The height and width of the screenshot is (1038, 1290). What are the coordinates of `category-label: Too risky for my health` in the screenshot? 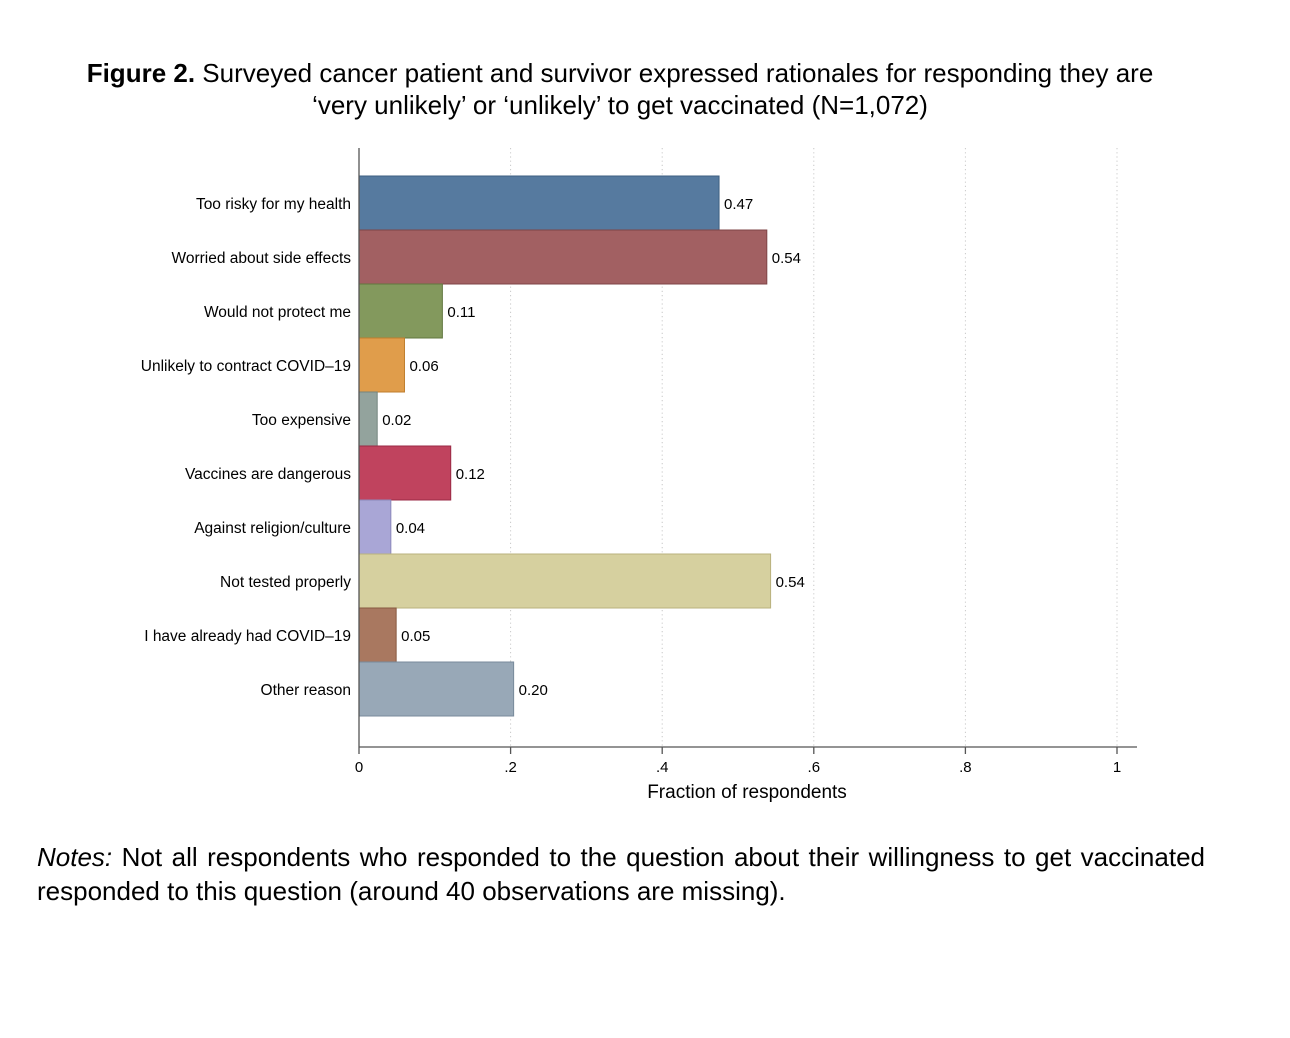 It's located at (273, 204).